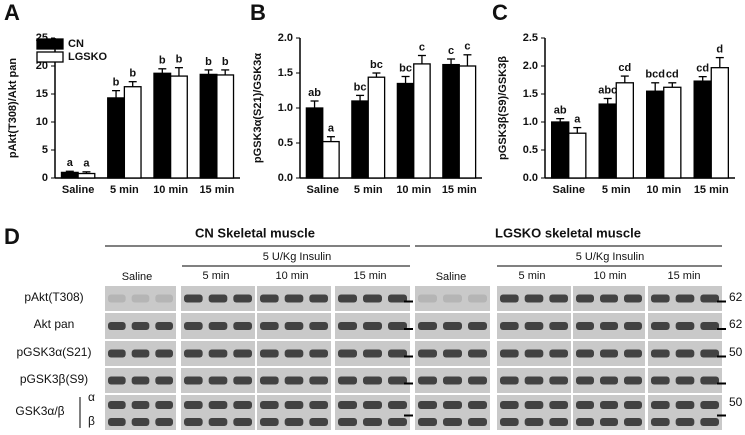  Describe the element at coordinates (76, 44) in the screenshot. I see `legend-label: CN` at that location.